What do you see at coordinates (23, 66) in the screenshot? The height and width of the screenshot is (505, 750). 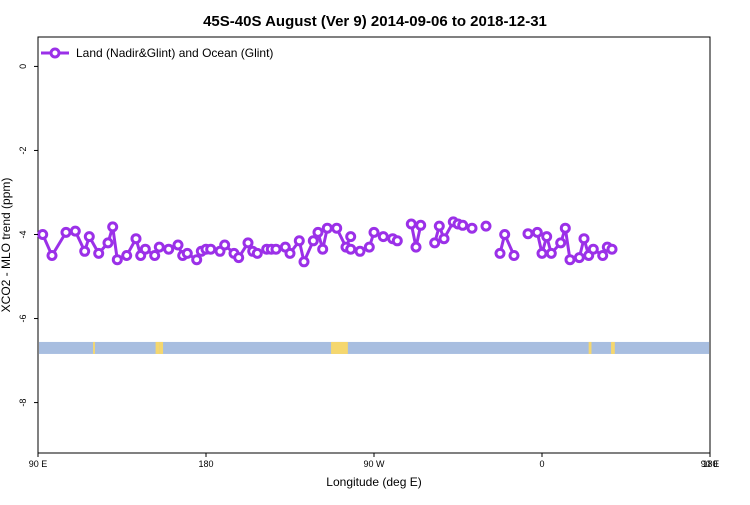 I see `y-tick-label: 0` at bounding box center [23, 66].